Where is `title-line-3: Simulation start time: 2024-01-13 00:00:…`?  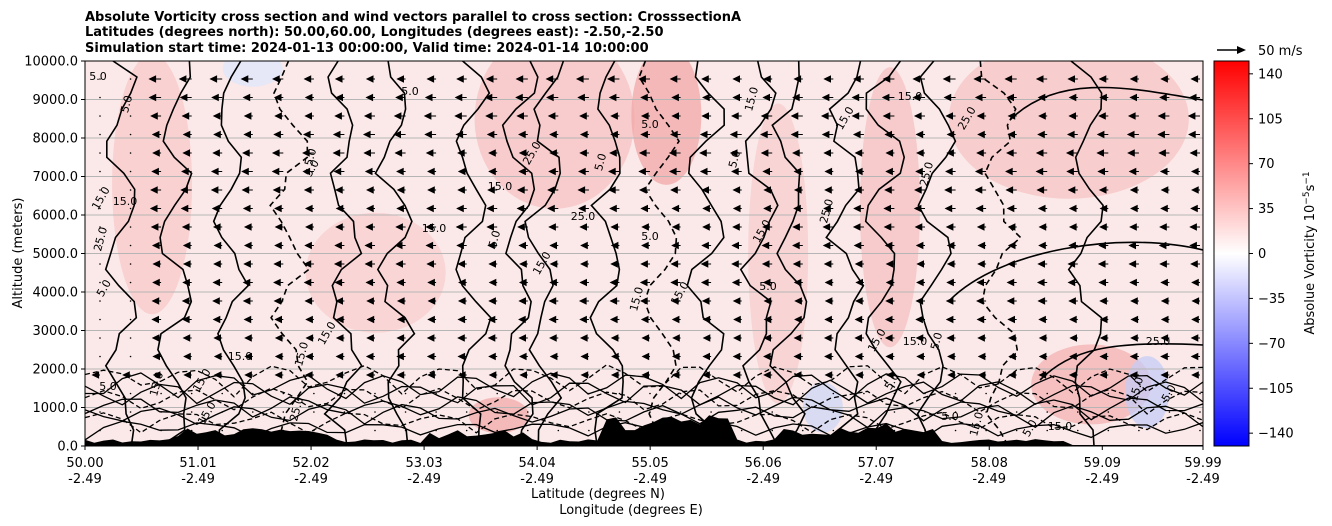
title-line-3: Simulation start time: 2024-01-13 00:00:… is located at coordinates (367, 48).